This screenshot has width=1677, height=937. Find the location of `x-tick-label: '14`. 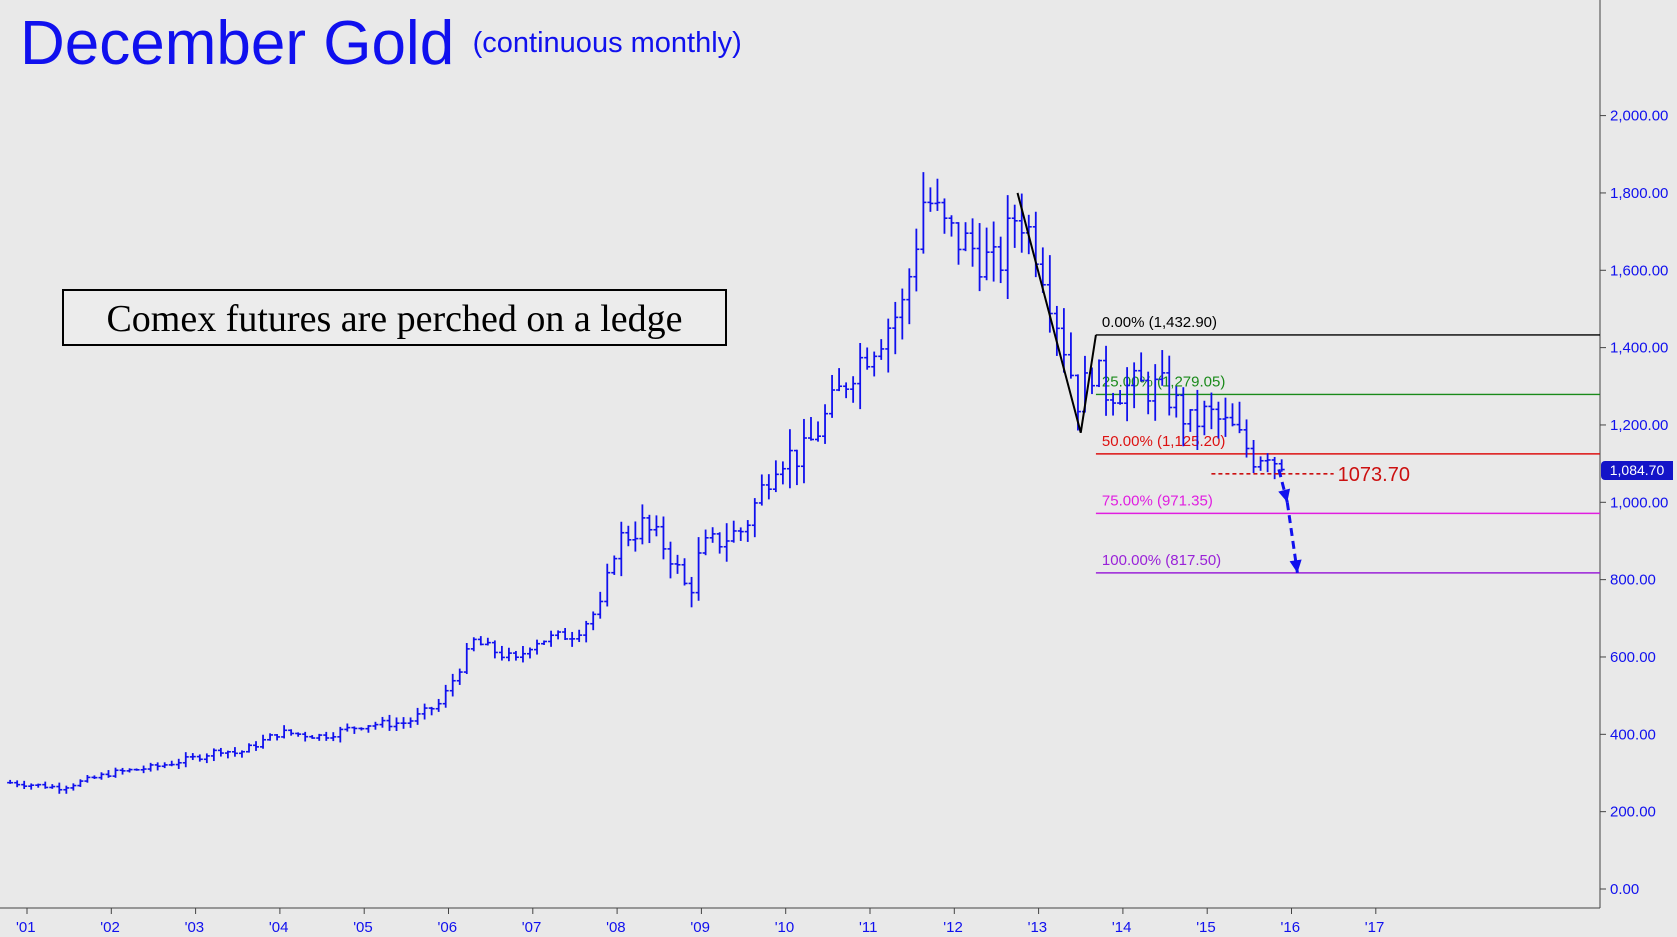

x-tick-label: '14 is located at coordinates (1122, 927).